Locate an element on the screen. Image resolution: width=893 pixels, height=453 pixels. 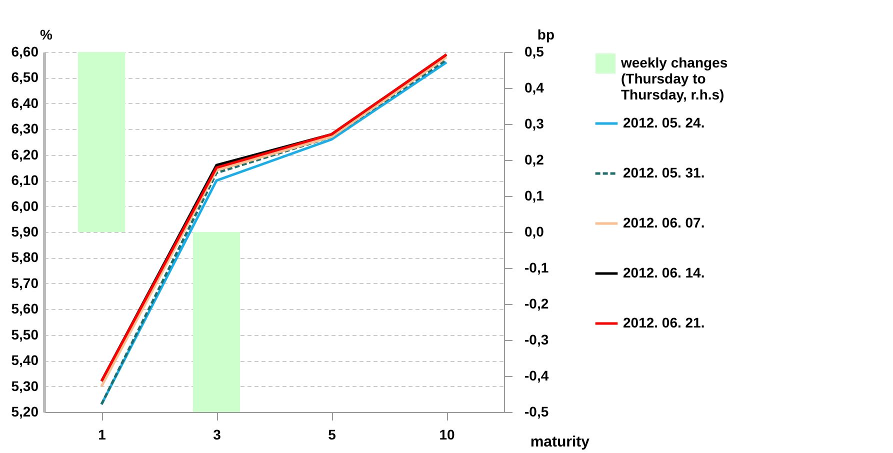
x-axis-title: maturity is located at coordinates (560, 442).